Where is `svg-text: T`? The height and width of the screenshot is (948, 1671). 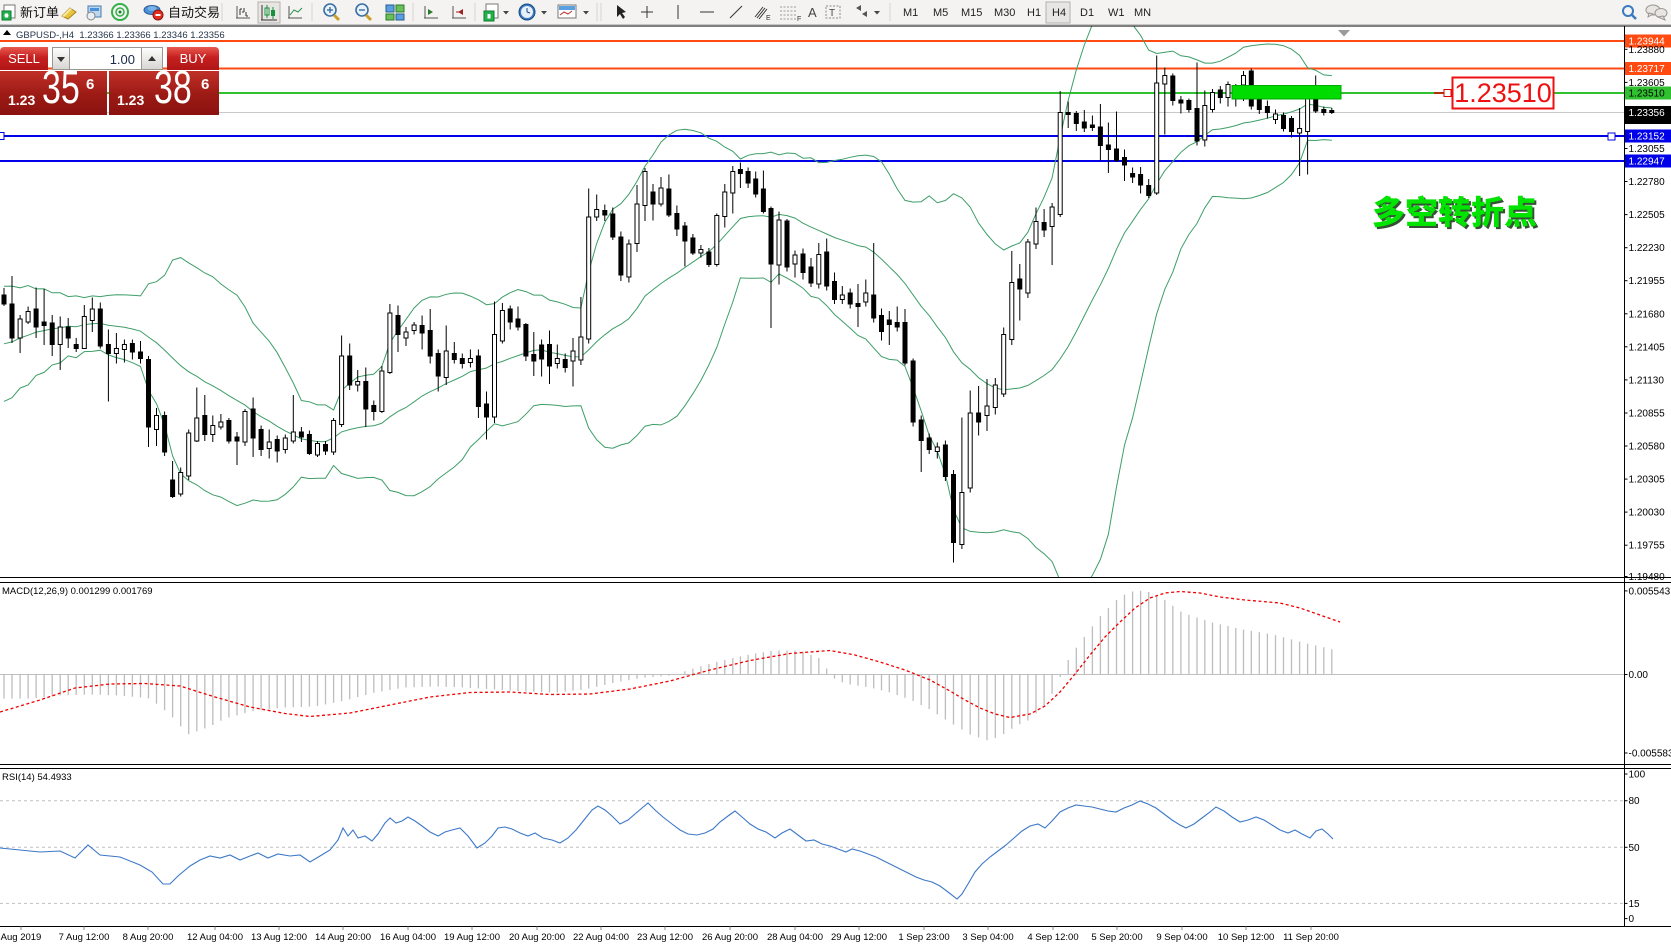
svg-text: T is located at coordinates (832, 13).